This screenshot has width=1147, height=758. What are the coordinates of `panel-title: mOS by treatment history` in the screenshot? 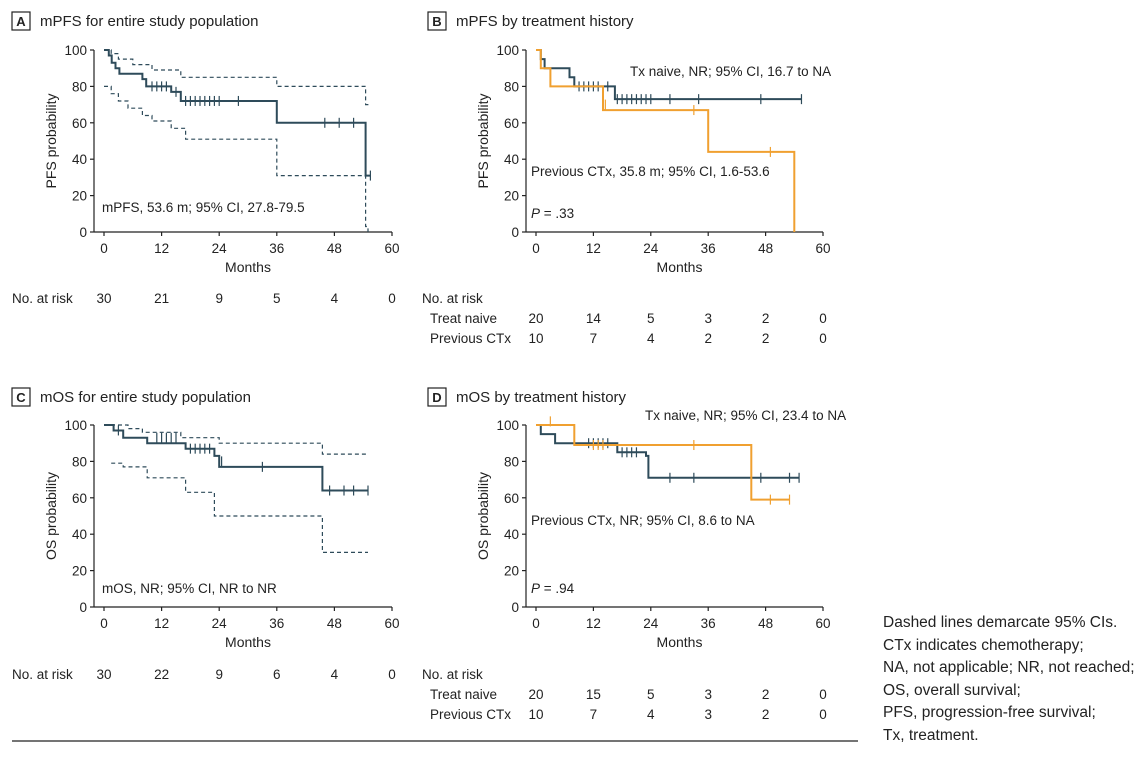 It's located at (541, 397).